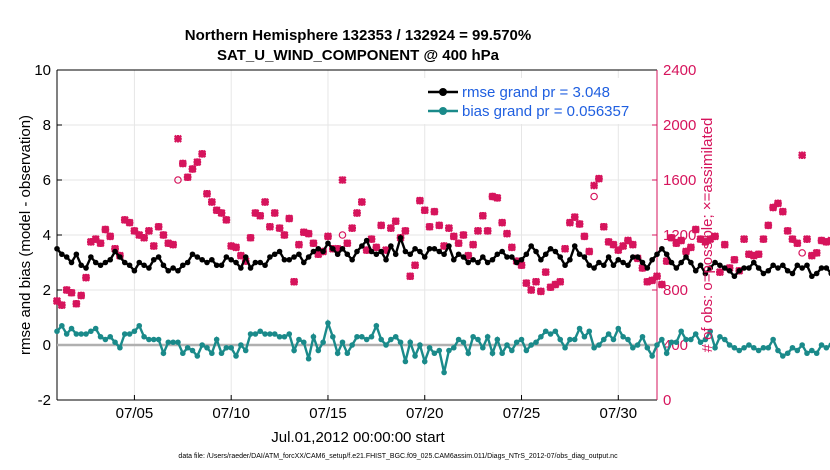 The height and width of the screenshot is (470, 830). I want to click on legend-bias-label: bias grand pr = 0.056357, so click(545, 111).